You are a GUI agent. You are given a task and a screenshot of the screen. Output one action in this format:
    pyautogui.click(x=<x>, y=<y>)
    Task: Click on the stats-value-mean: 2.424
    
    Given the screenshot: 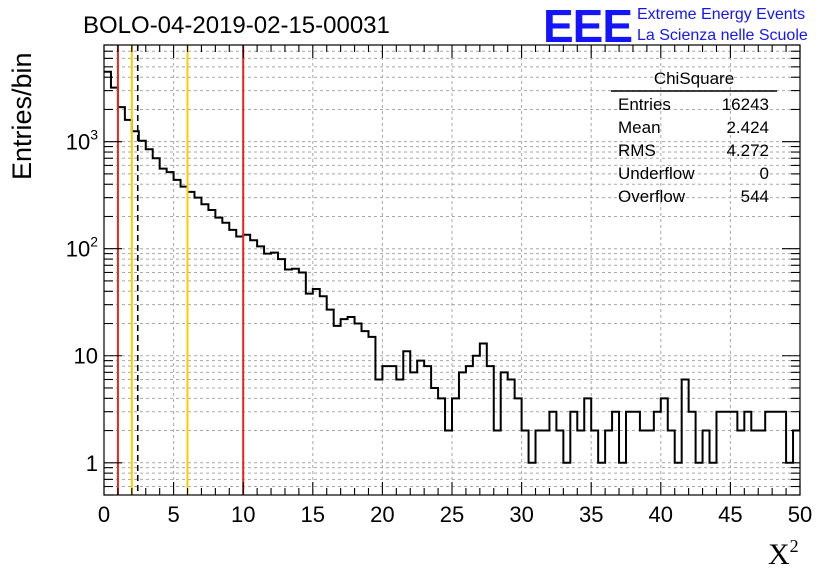 What is the action you would take?
    pyautogui.click(x=747, y=127)
    